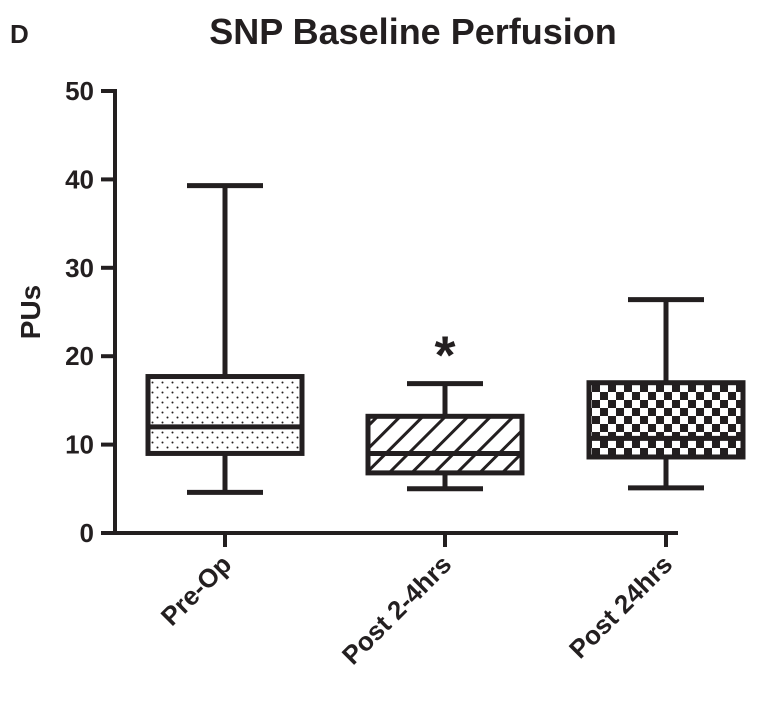 This screenshot has width=770, height=708. What do you see at coordinates (87, 533) in the screenshot?
I see `y-tick-label: 0` at bounding box center [87, 533].